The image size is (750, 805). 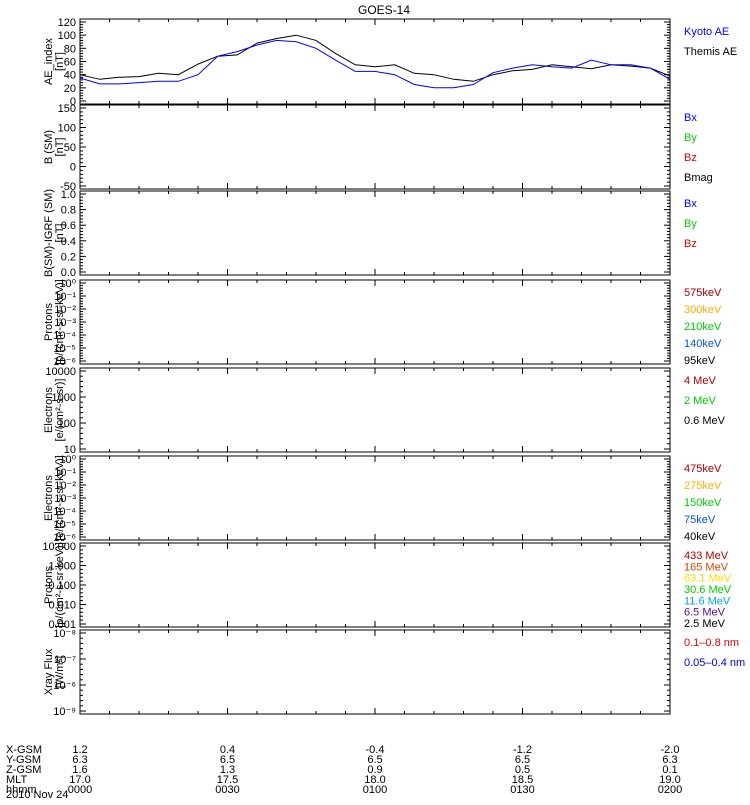 What do you see at coordinates (68, 273) in the screenshot?
I see `y-tick-label: 0.0` at bounding box center [68, 273].